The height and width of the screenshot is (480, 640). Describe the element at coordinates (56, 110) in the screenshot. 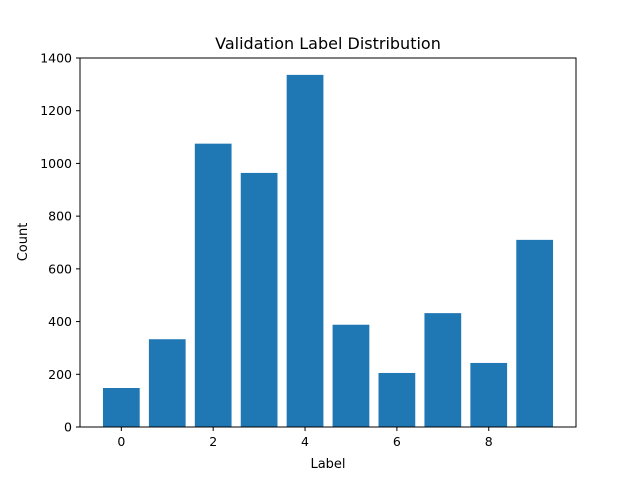

I see `y-tick-label: 1200` at that location.